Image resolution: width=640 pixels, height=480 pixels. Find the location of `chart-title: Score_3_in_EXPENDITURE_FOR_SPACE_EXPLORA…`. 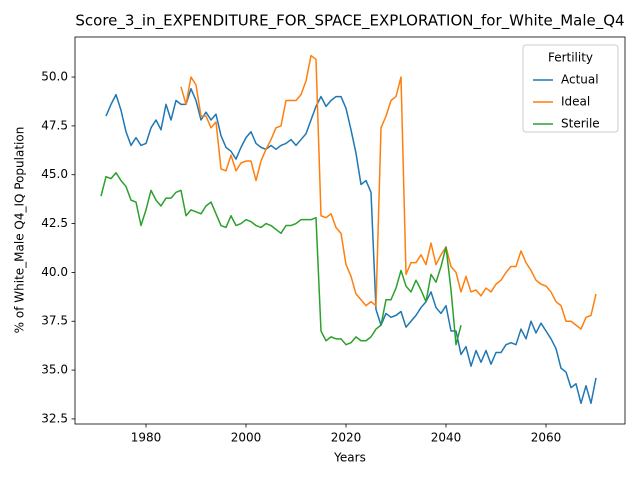

chart-title: Score_3_in_EXPENDITURE_FOR_SPACE_EXPLORA… is located at coordinates (349, 21).